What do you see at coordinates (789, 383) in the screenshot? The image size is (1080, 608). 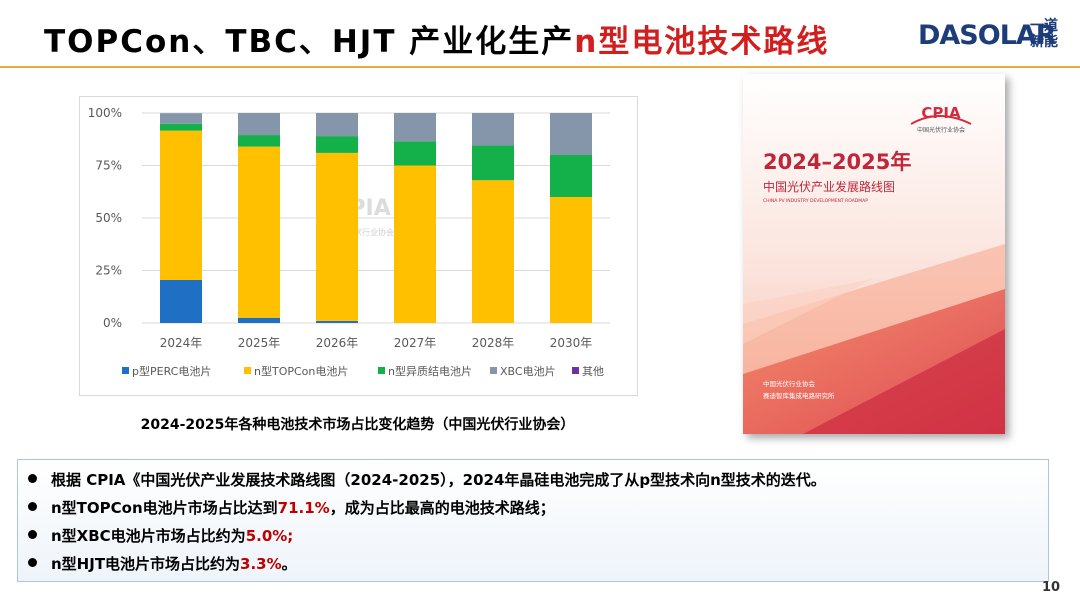 I see `cover-publisher-1: 中国光伏行业协会` at bounding box center [789, 383].